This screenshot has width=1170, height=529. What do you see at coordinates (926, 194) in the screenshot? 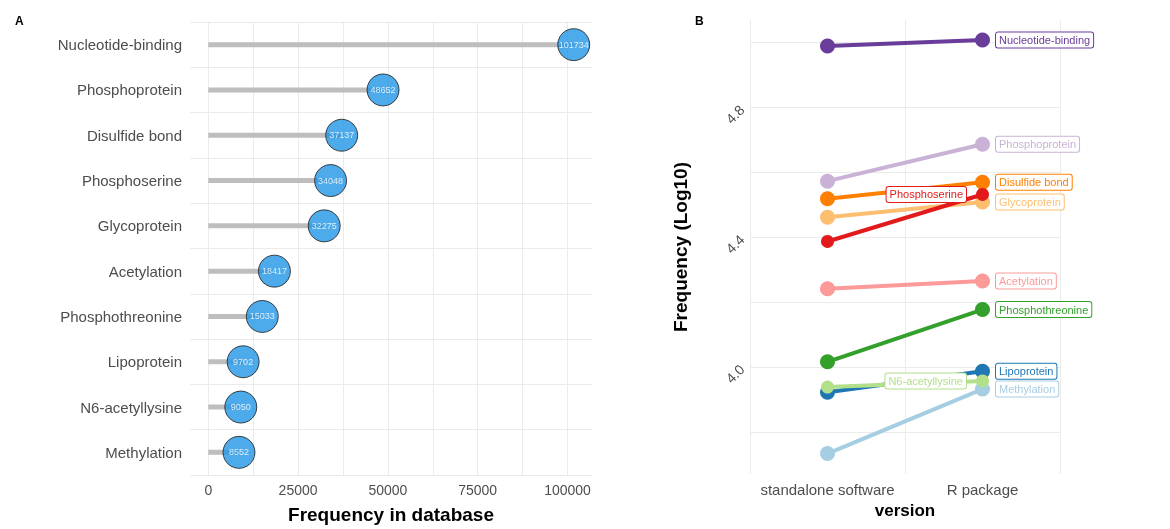
I see `series-label: Phosphoserine` at bounding box center [926, 194].